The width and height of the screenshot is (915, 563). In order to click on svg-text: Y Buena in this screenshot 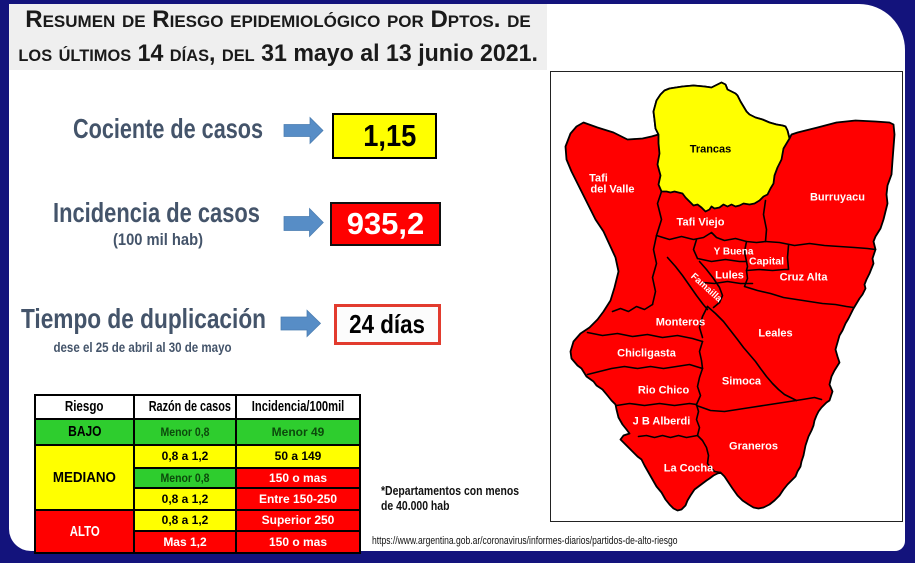, I will do `click(734, 252)`.